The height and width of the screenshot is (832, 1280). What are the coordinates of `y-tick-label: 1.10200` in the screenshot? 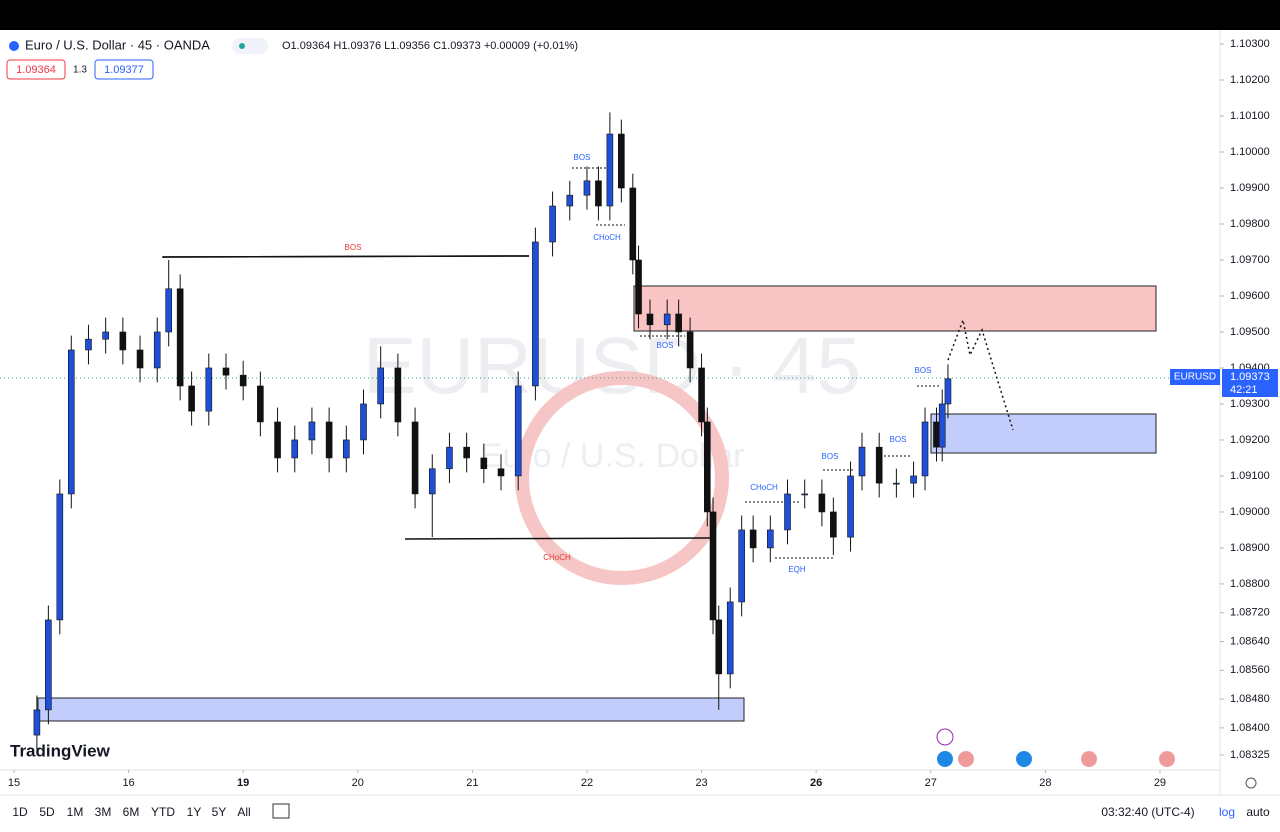 It's located at (1250, 80).